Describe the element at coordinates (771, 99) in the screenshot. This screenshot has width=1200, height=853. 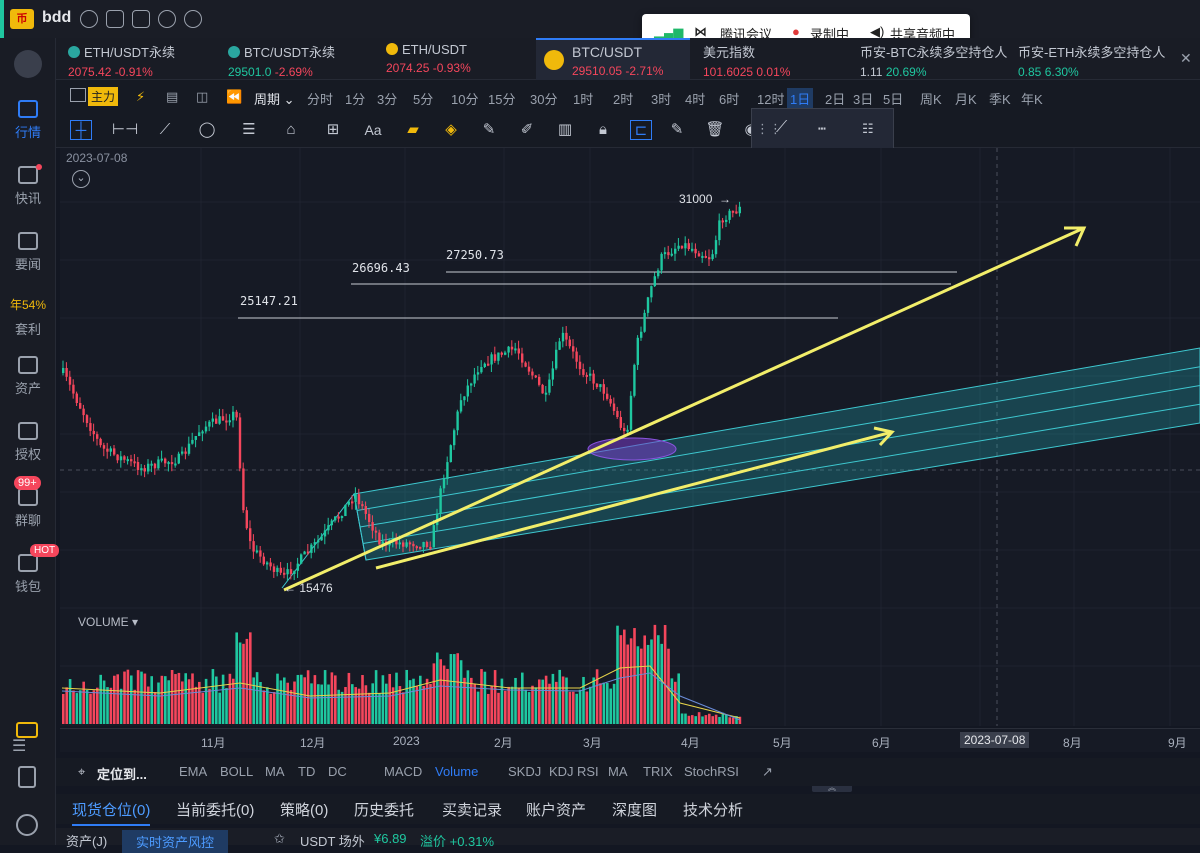
I see `period-13: 12时` at that location.